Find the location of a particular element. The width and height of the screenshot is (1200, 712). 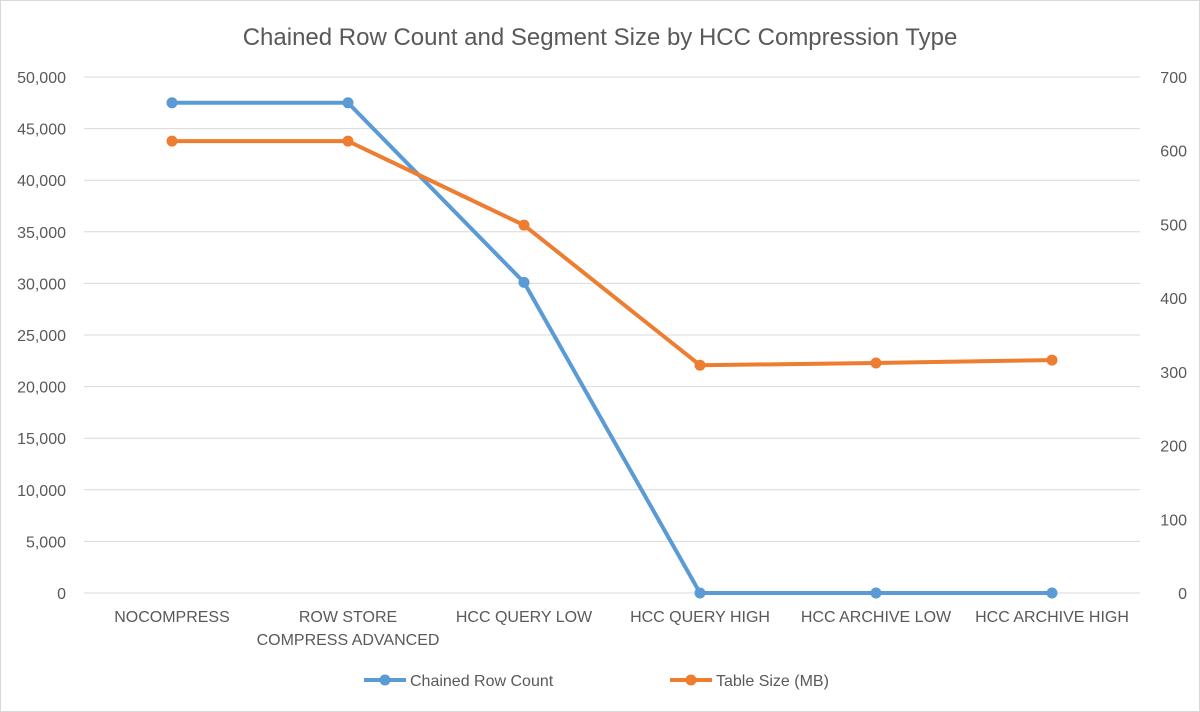

legend-label: Chained Row Count is located at coordinates (482, 681).